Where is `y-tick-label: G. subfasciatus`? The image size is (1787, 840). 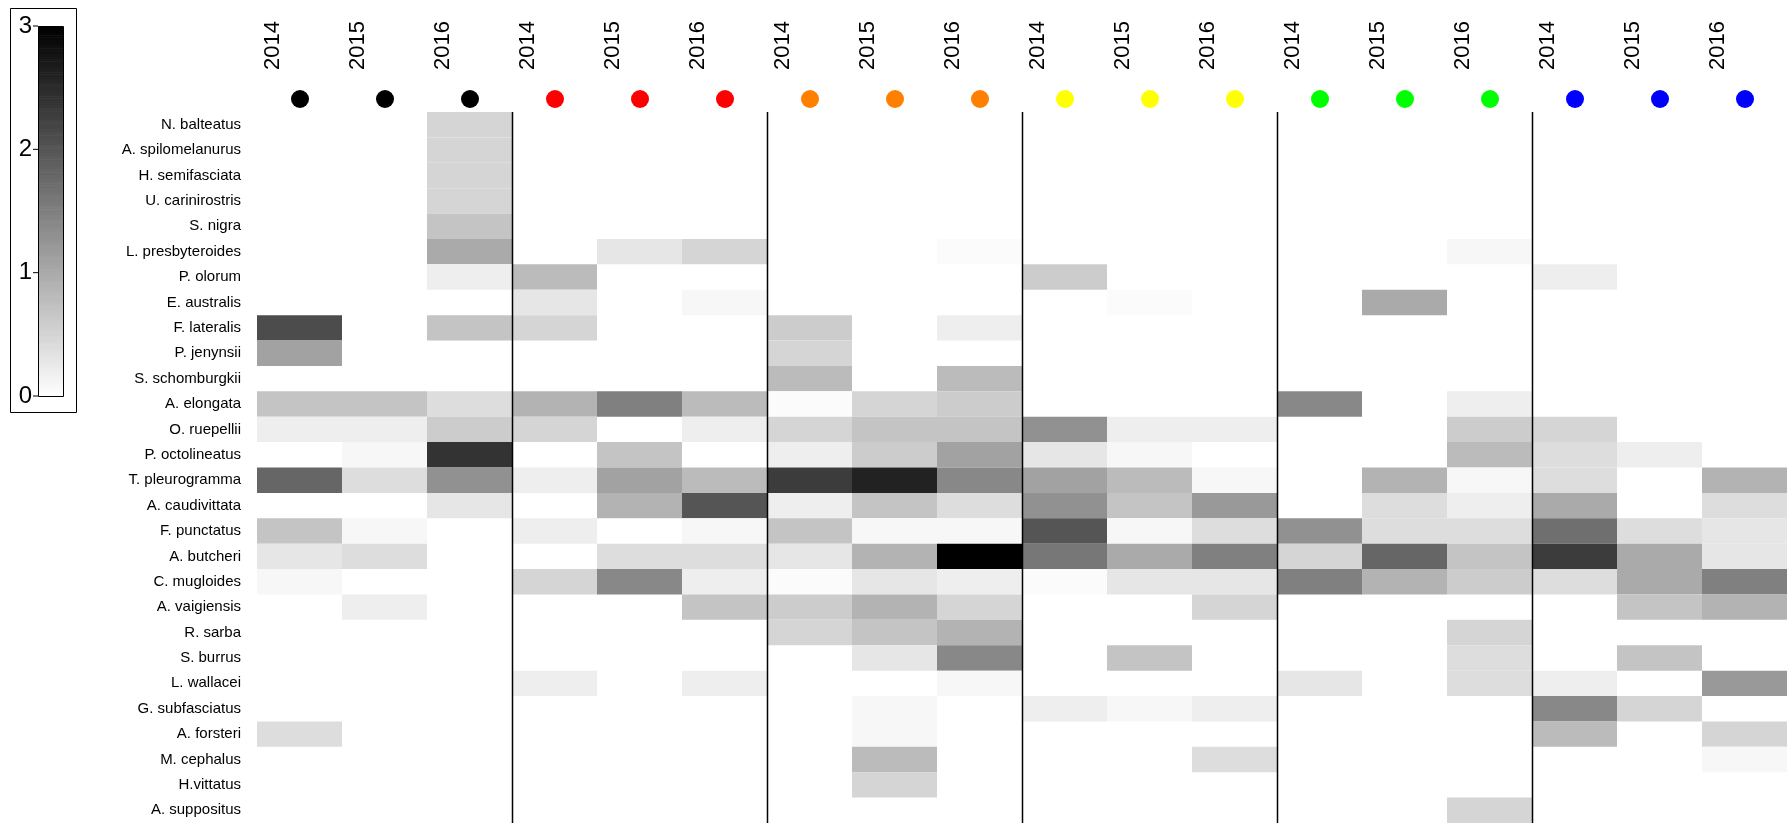 y-tick-label: G. subfasciatus is located at coordinates (189, 707).